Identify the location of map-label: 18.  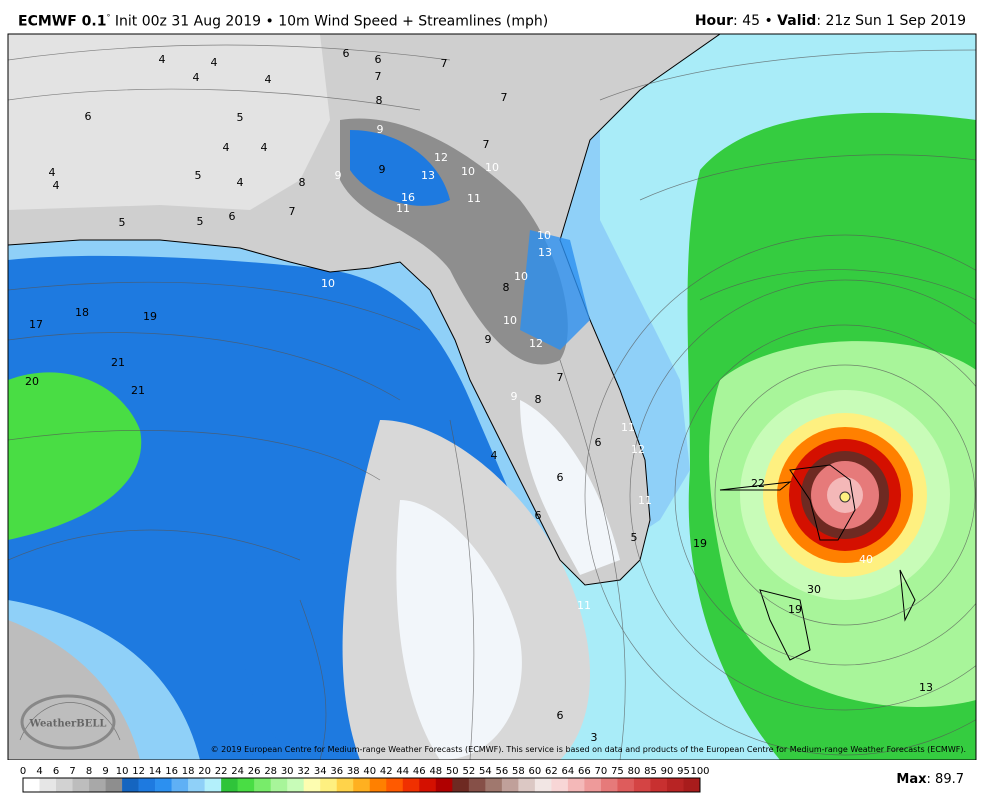
(82, 312).